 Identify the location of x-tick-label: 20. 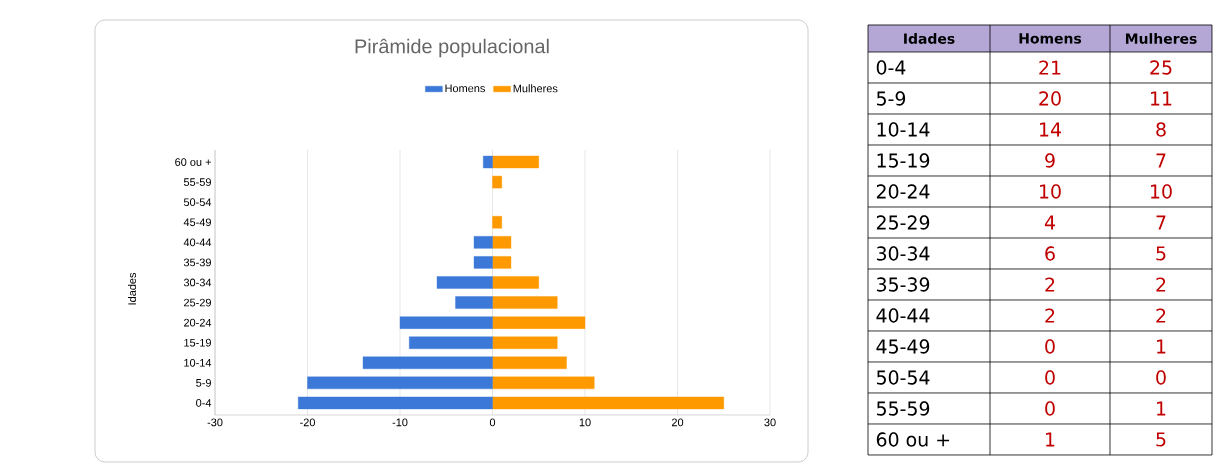
(677, 422).